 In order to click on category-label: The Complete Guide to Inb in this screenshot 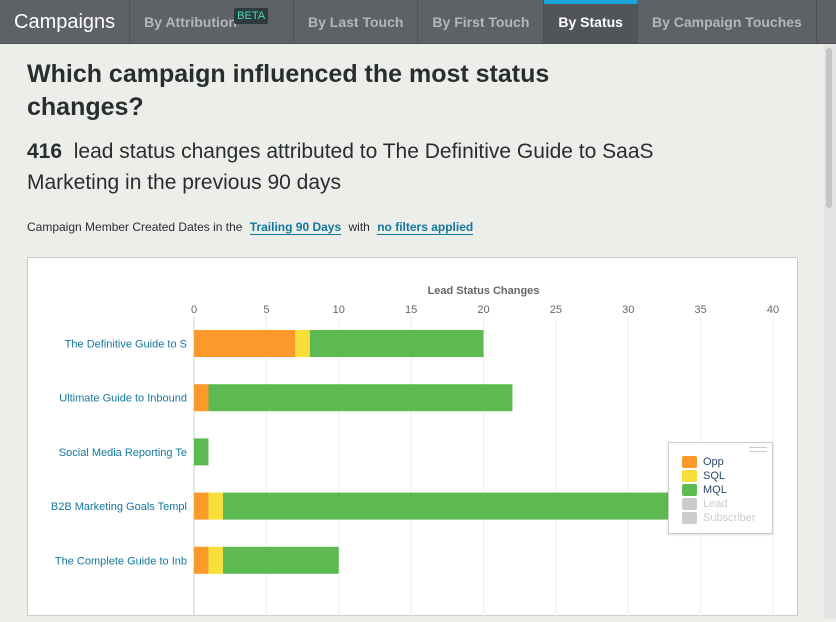, I will do `click(121, 561)`.